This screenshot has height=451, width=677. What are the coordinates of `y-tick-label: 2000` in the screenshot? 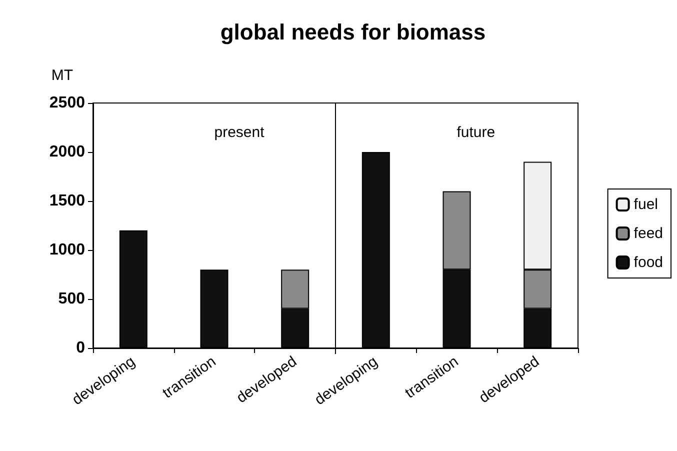 It's located at (67, 152).